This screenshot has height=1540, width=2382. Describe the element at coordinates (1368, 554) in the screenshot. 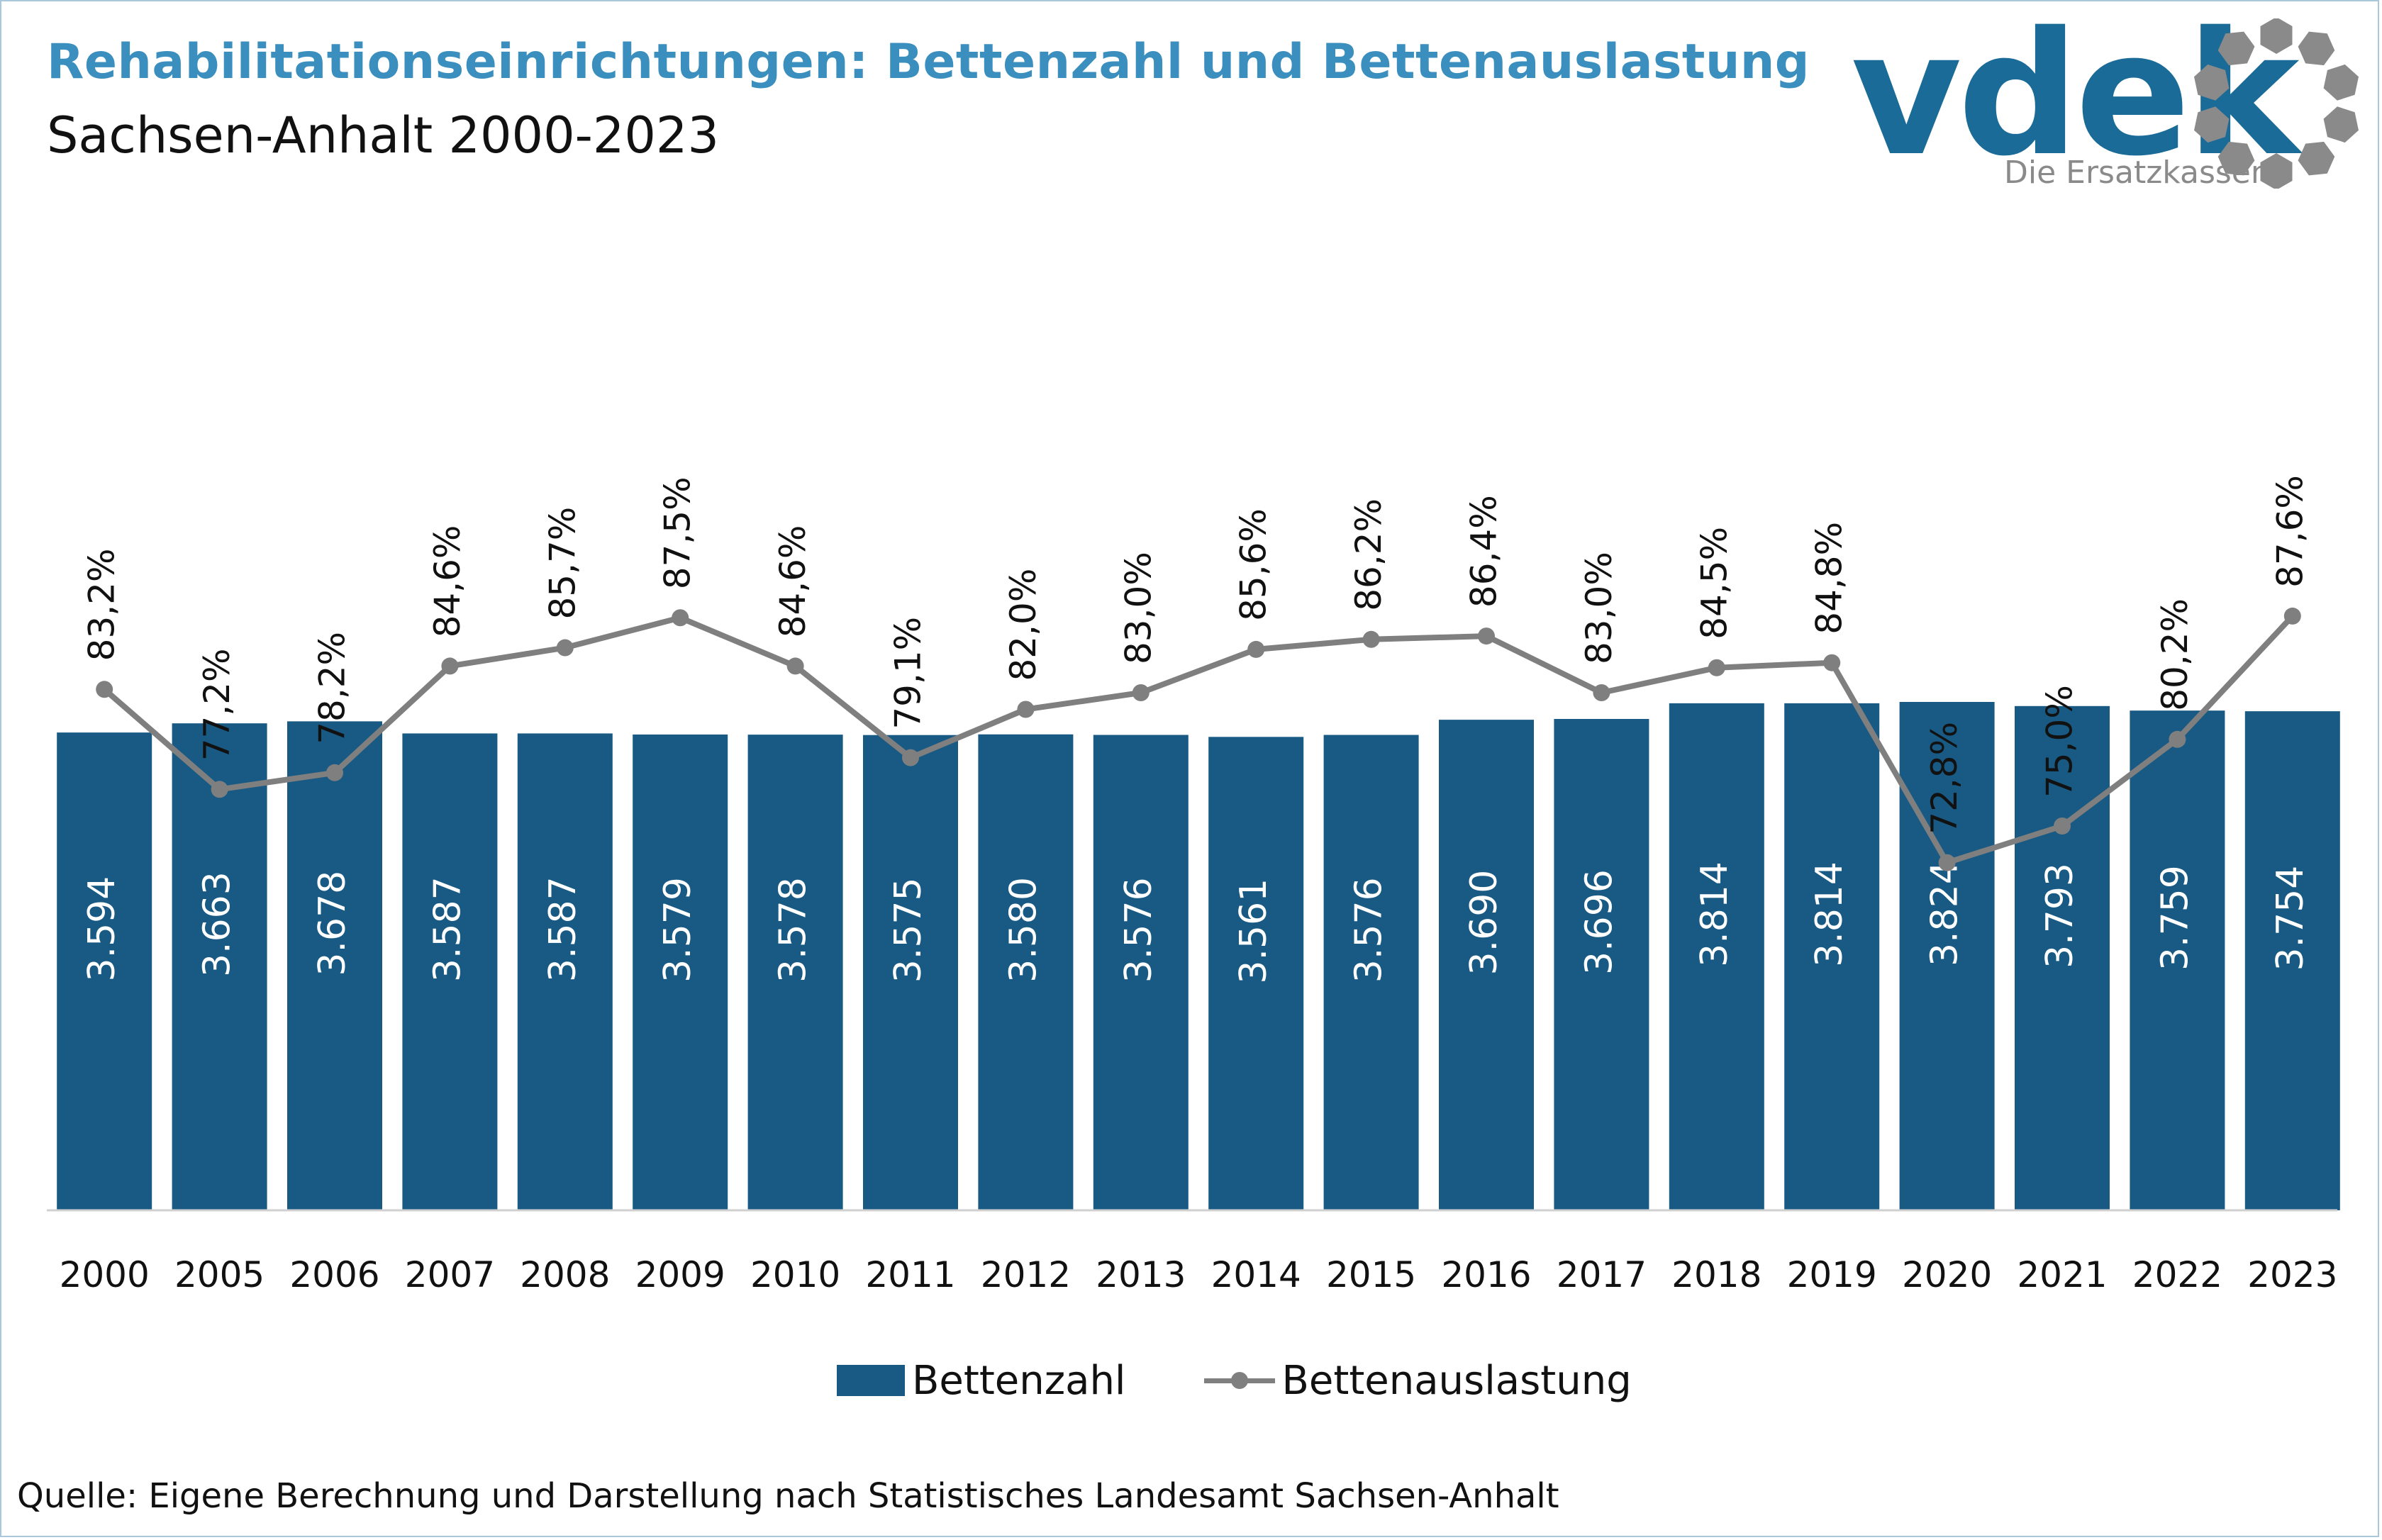

I see `point-label-2015: 86,2%` at that location.